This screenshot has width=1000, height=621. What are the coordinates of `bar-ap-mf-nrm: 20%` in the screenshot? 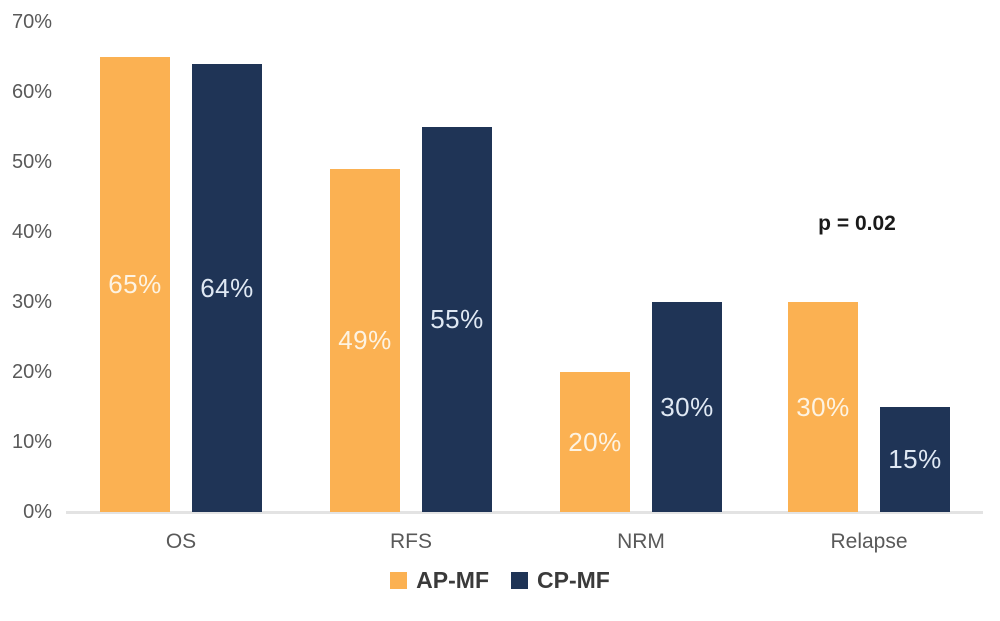 It's located at (595, 442).